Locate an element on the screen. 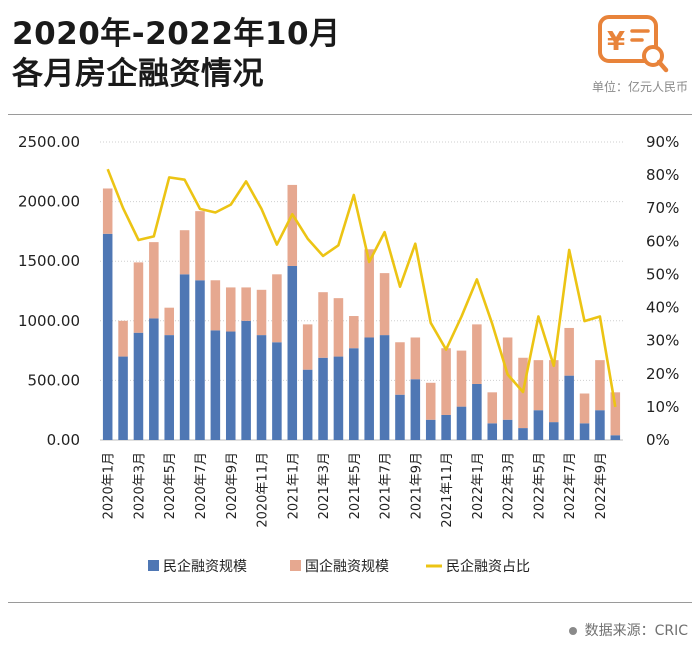 The width and height of the screenshot is (700, 661). y-left-tick-label: 0.00 is located at coordinates (63, 440).